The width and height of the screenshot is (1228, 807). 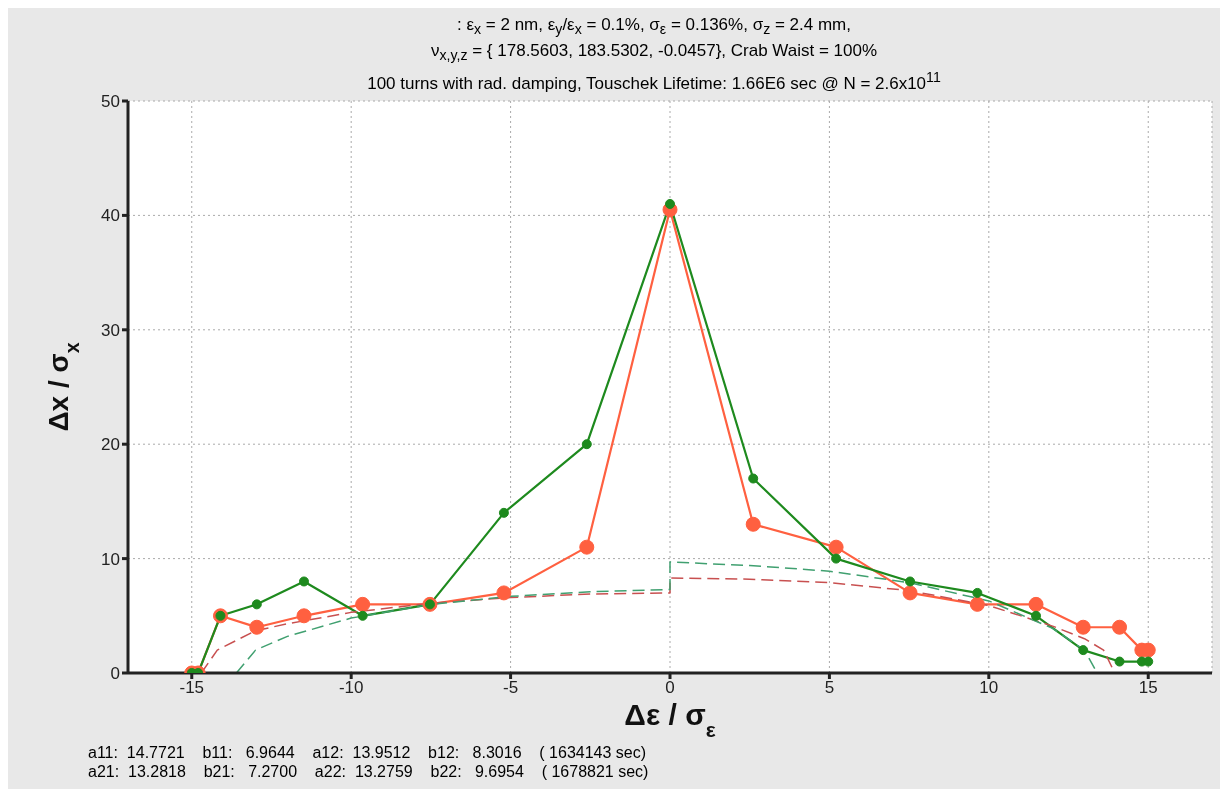 I want to click on x-tick-label: 5, so click(x=829, y=688).